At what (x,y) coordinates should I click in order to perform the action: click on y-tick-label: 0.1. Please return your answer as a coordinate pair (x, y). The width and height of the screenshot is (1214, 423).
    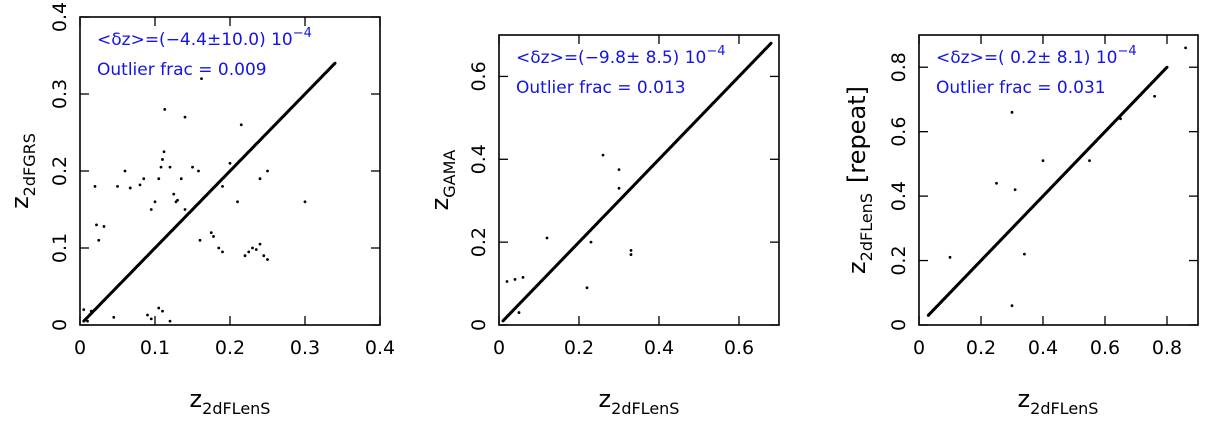
    Looking at the image, I should click on (60, 248).